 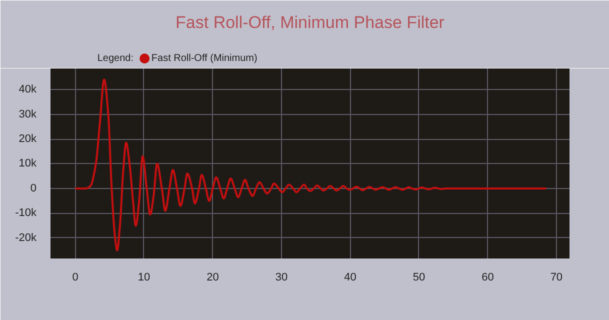 What do you see at coordinates (27, 139) in the screenshot?
I see `y-tick-label: 20k` at bounding box center [27, 139].